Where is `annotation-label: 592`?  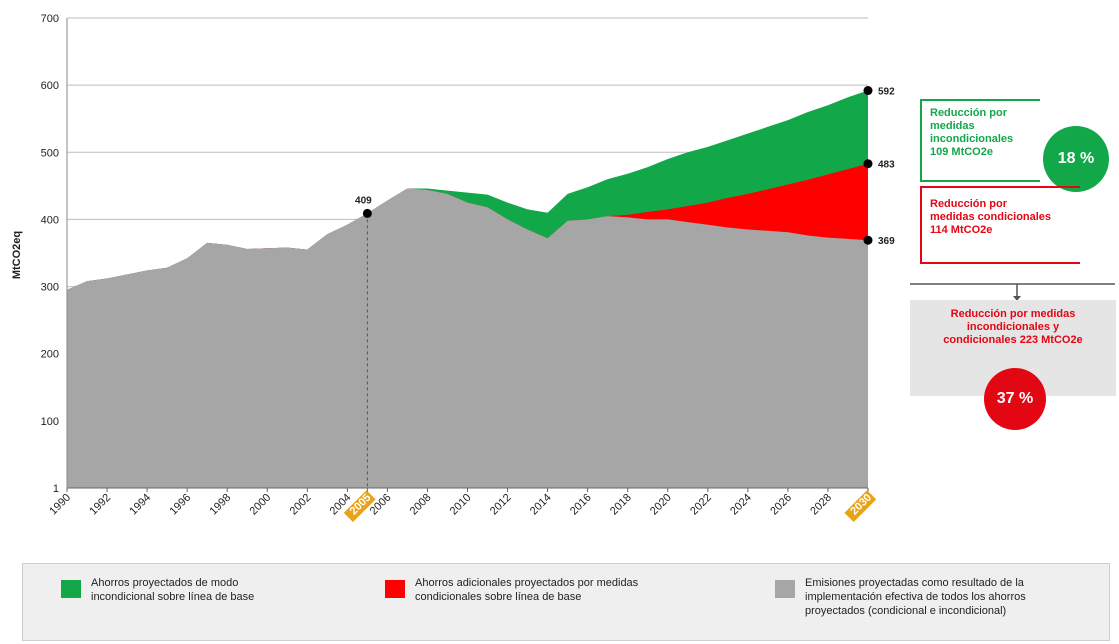
annotation-label: 592 is located at coordinates (886, 92).